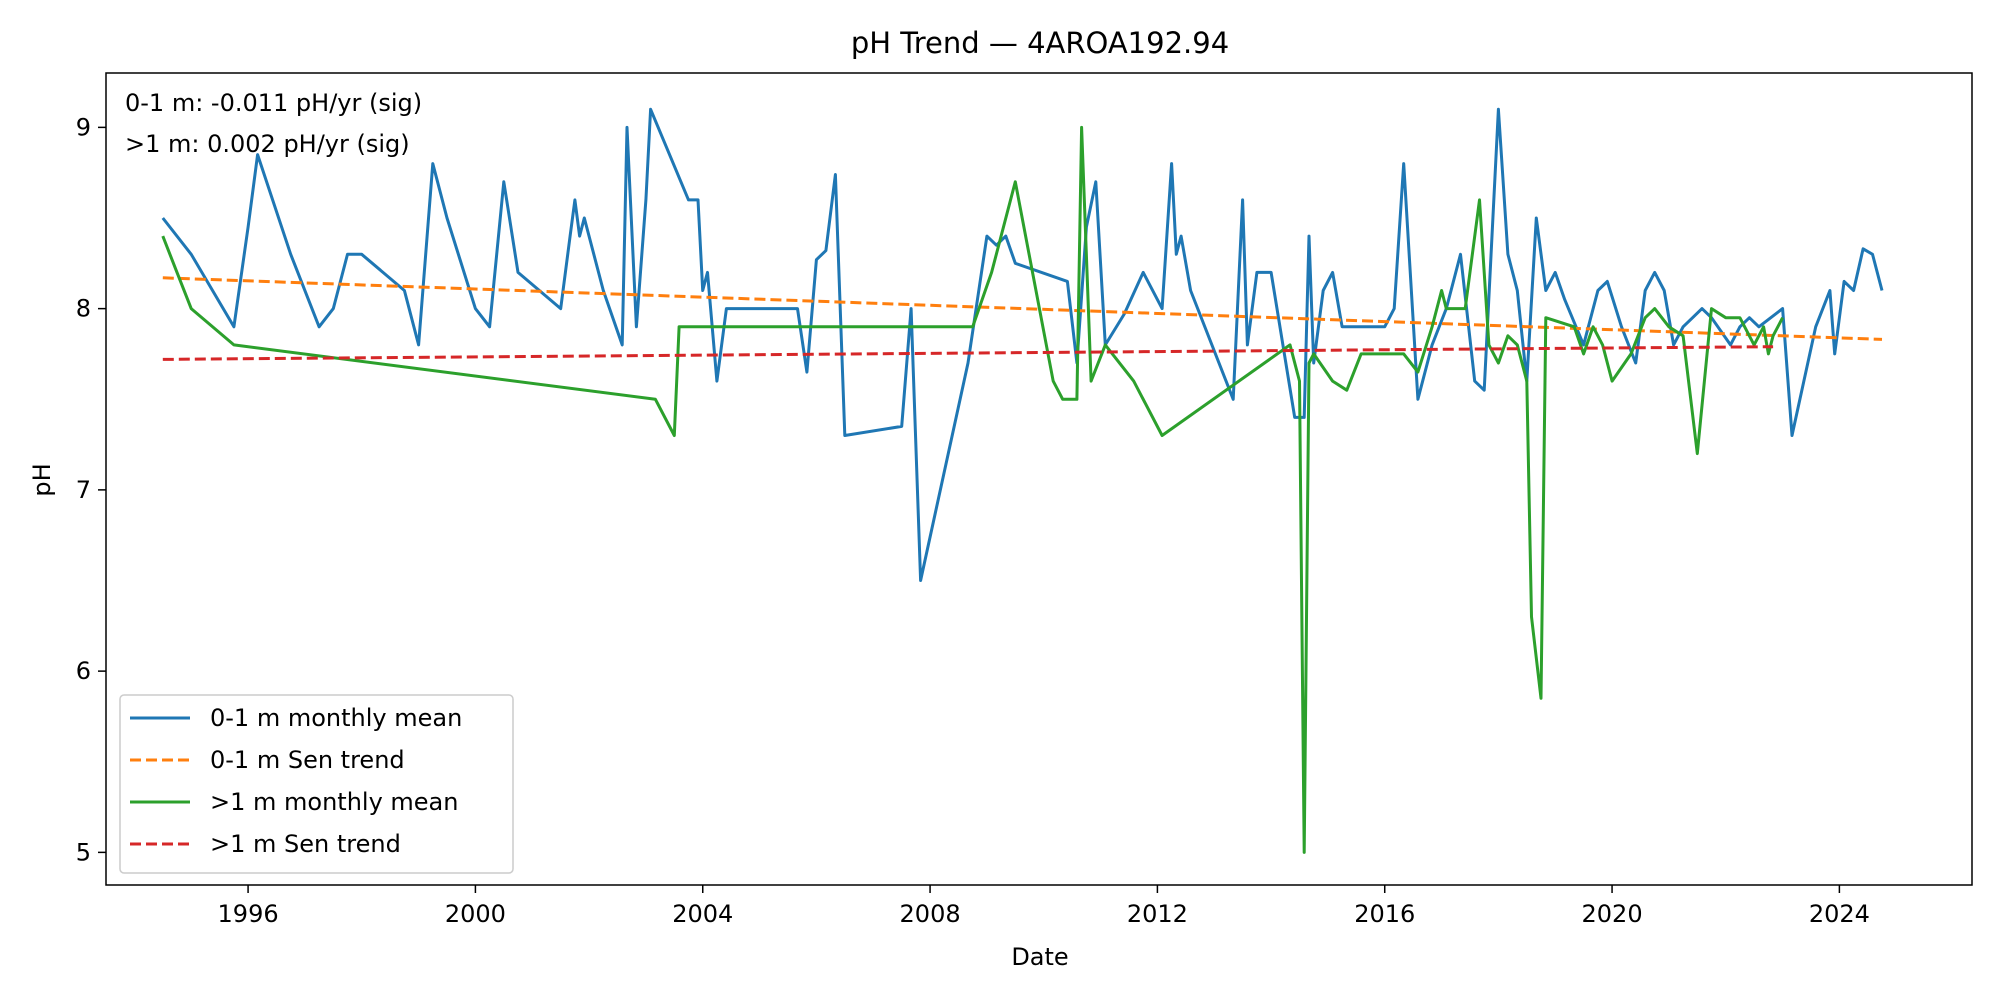 Image resolution: width=2000 pixels, height=1000 pixels. I want to click on trend-annotation-shallow: 0-1 m: -0.011 pH/yr (sig), so click(273, 103).